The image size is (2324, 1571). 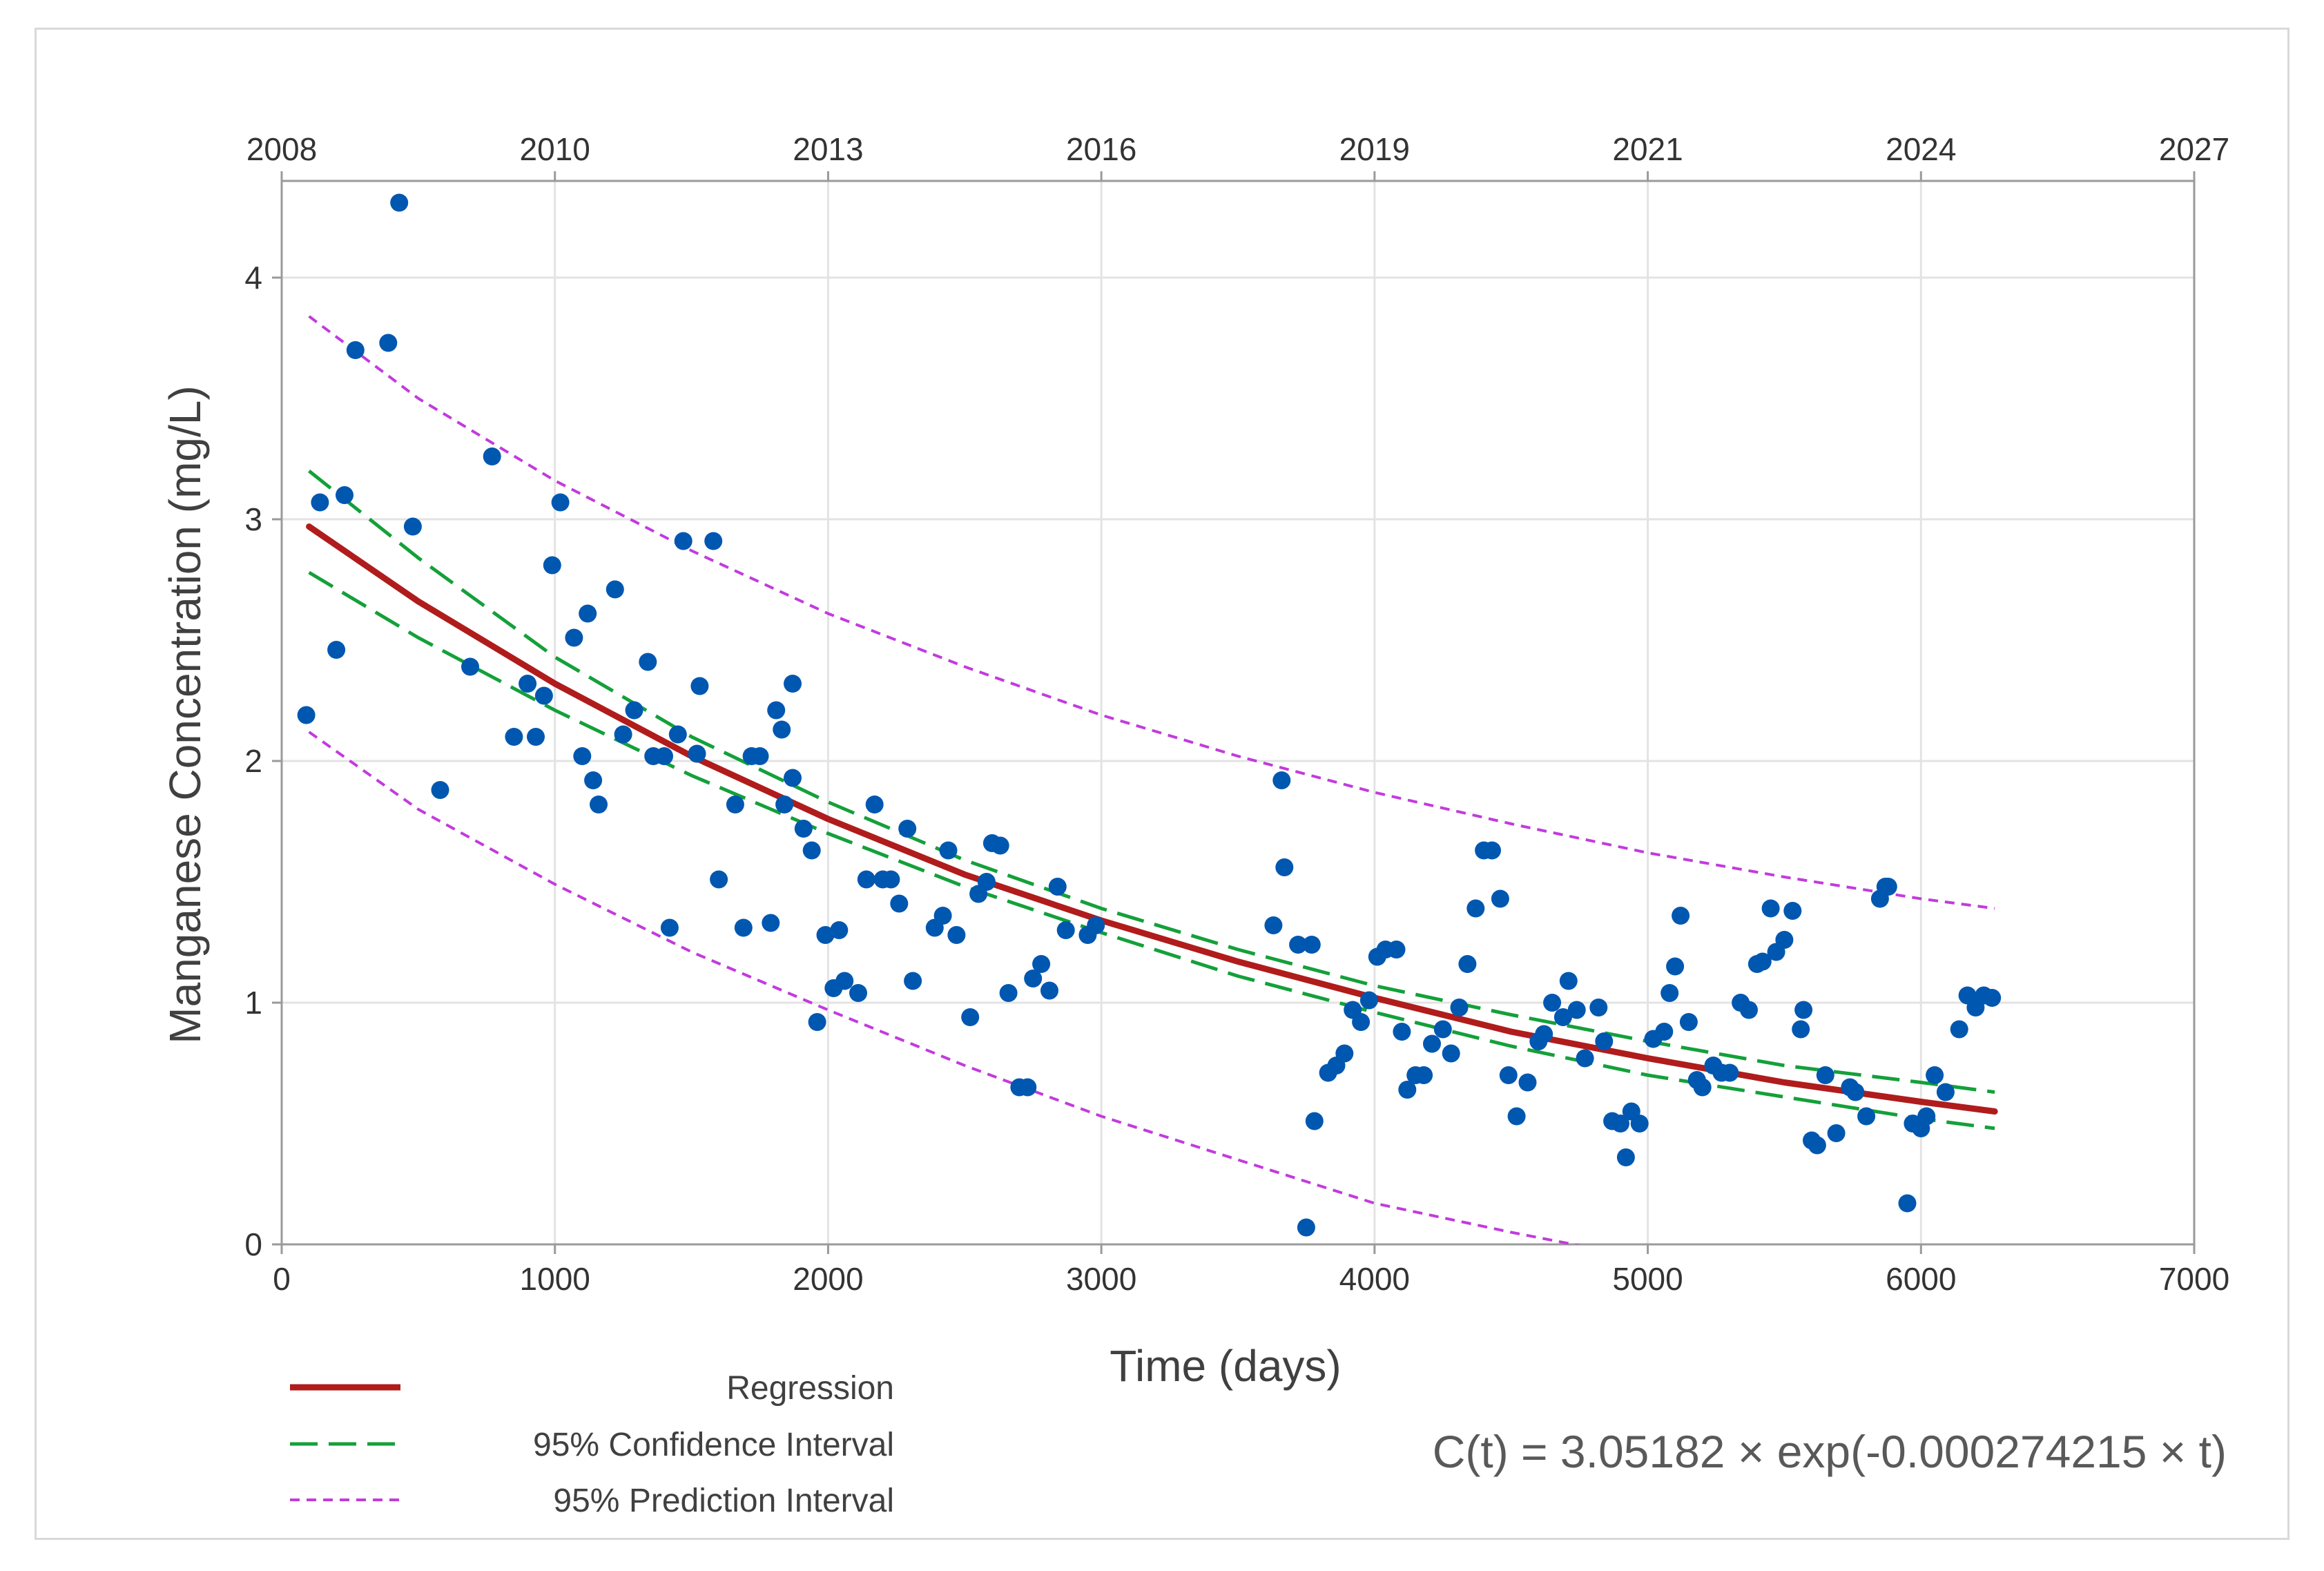 What do you see at coordinates (1374, 1279) in the screenshot?
I see `x-tick-label: 4000` at bounding box center [1374, 1279].